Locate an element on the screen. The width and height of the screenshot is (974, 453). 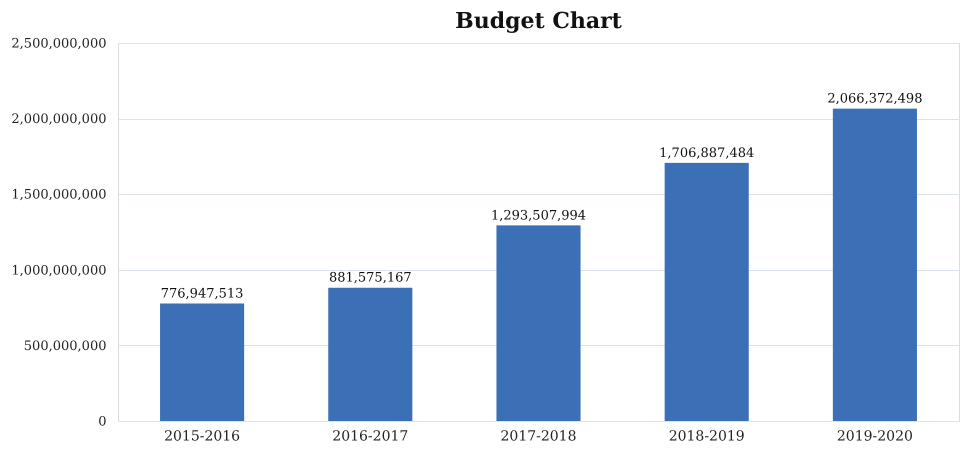
x-tick-label: 2018-2019 is located at coordinates (706, 436).